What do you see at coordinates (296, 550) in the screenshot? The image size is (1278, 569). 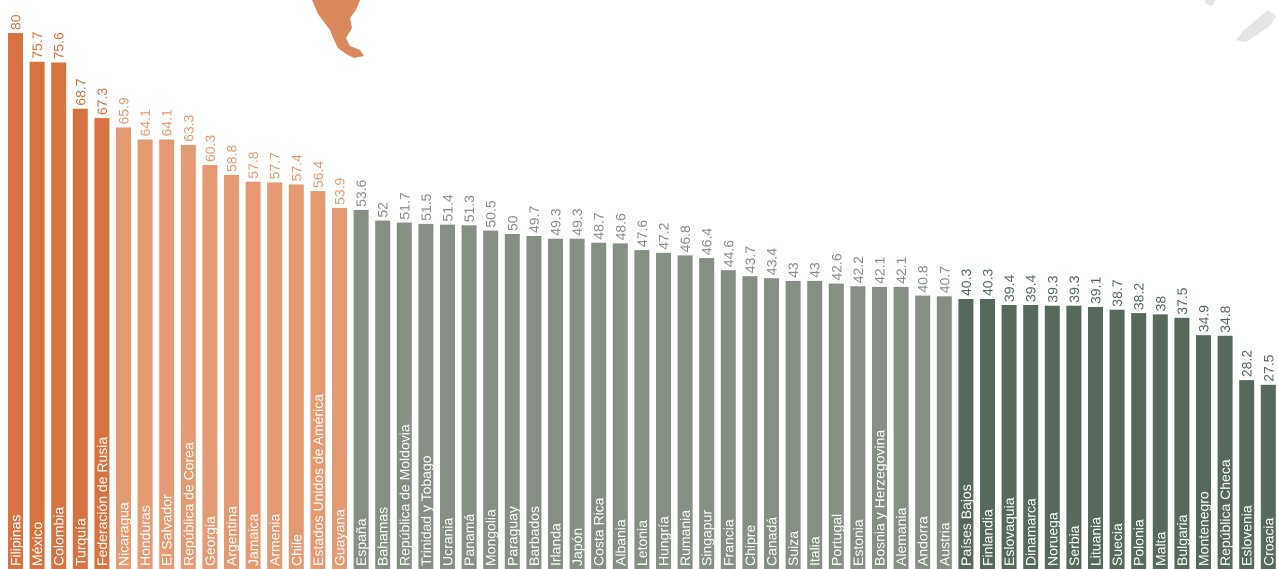 I see `category-label: Chile` at bounding box center [296, 550].